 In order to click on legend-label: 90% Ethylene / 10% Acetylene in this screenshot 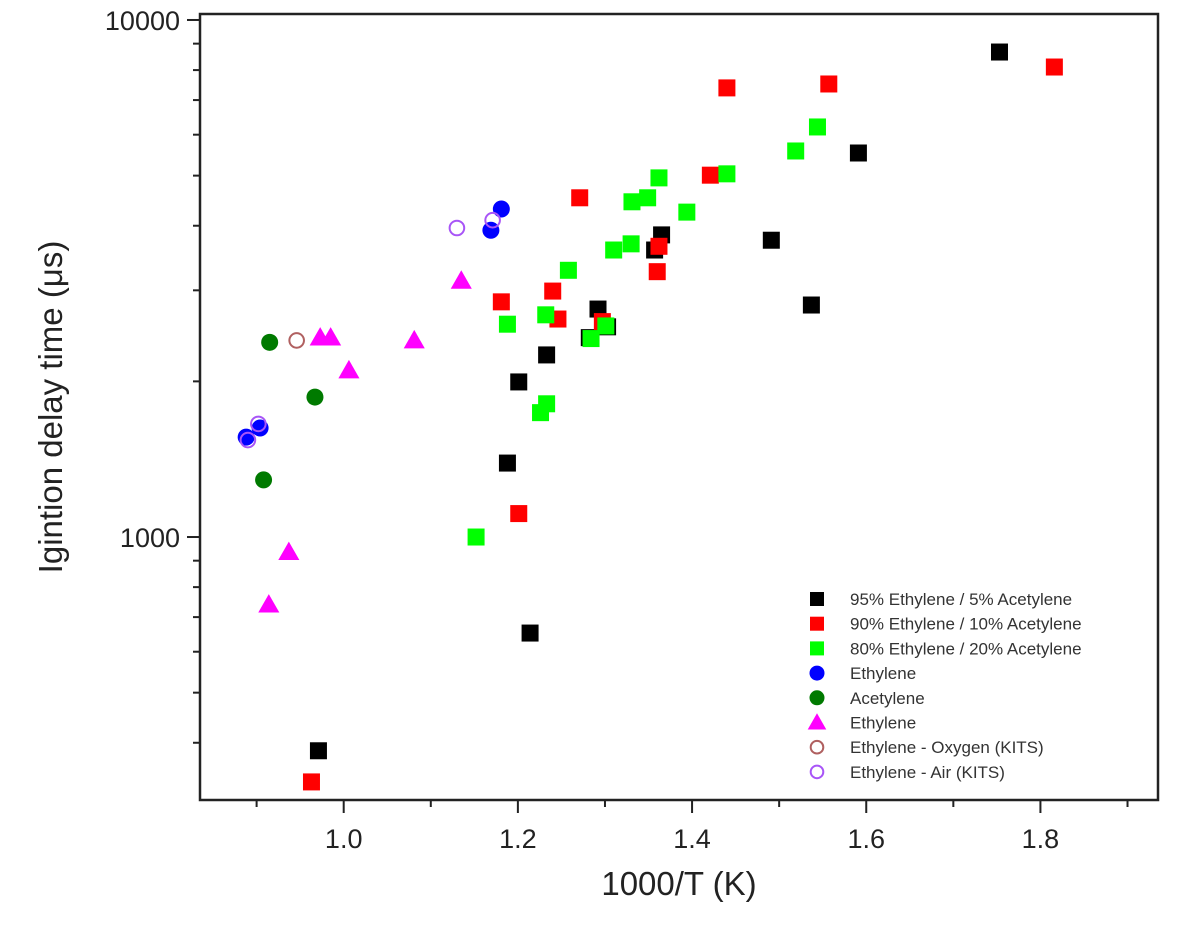, I will do `click(966, 624)`.